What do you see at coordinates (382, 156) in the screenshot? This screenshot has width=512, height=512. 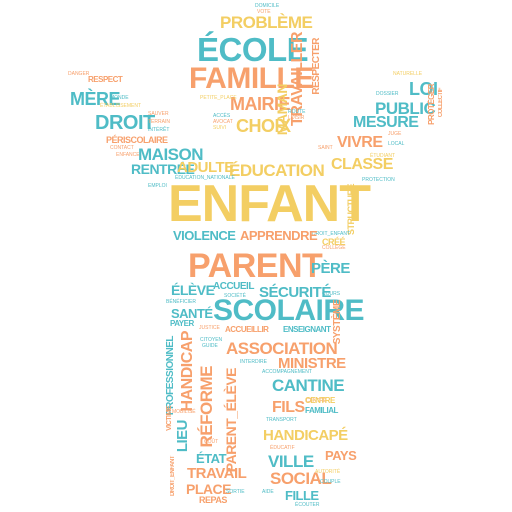 I see `word-etudiant: ÉTUDIANT` at bounding box center [382, 156].